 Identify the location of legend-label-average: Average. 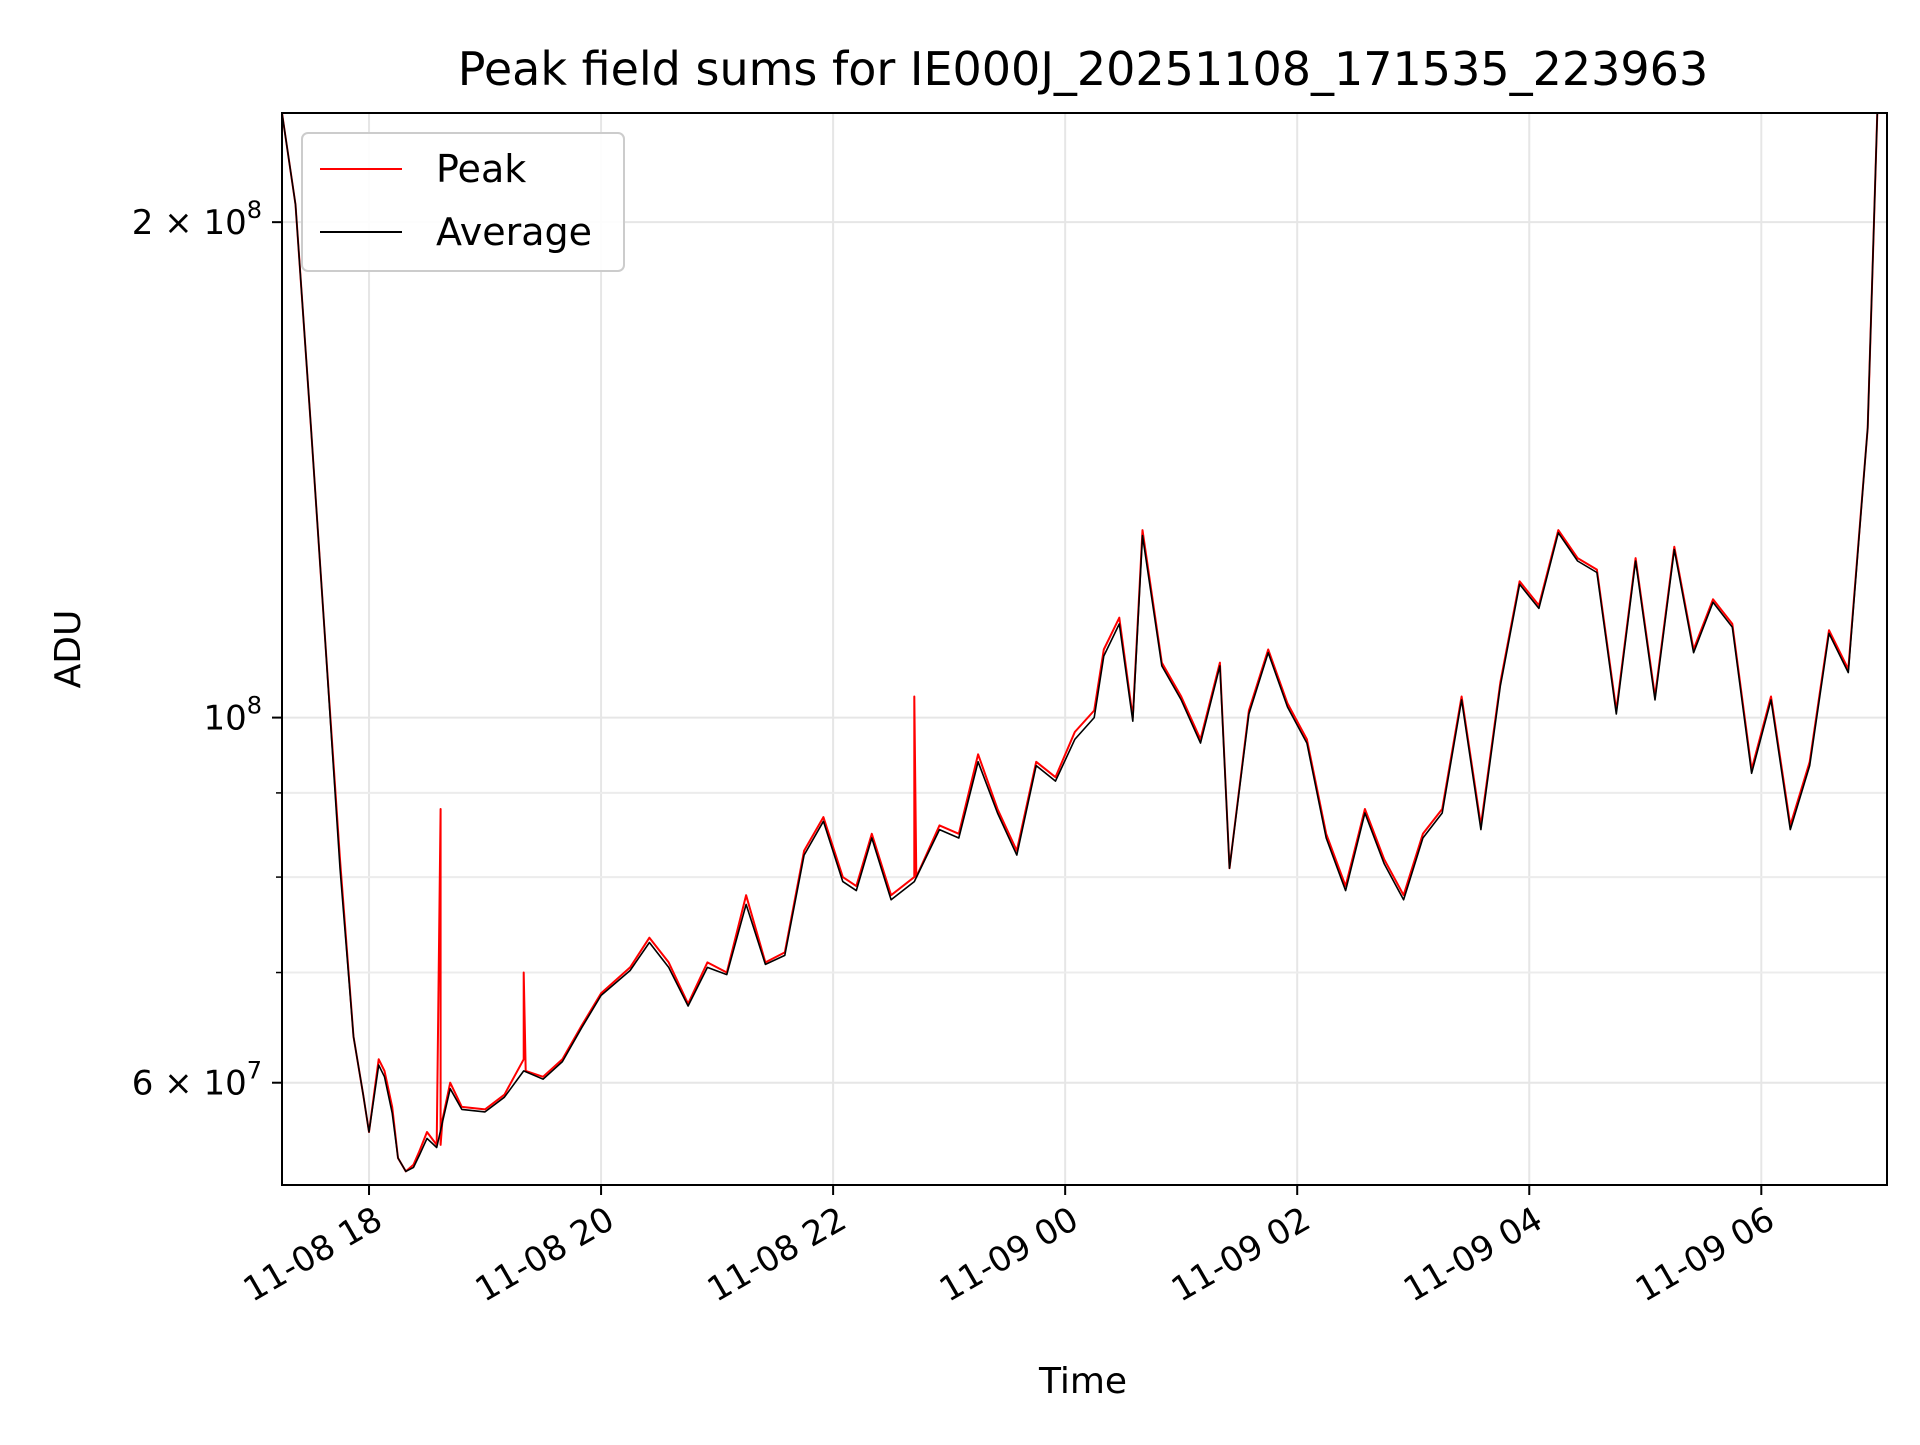
(514, 232).